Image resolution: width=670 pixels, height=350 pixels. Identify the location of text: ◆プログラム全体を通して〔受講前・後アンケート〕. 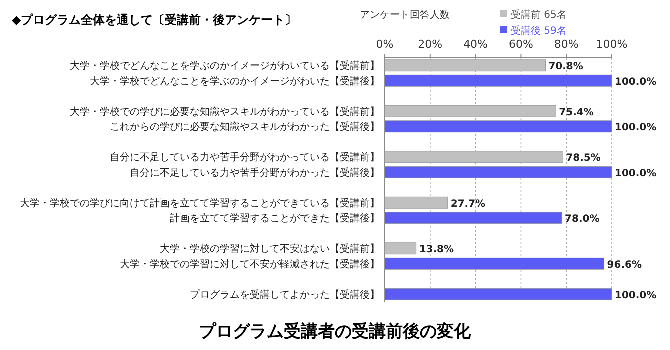
(155, 20).